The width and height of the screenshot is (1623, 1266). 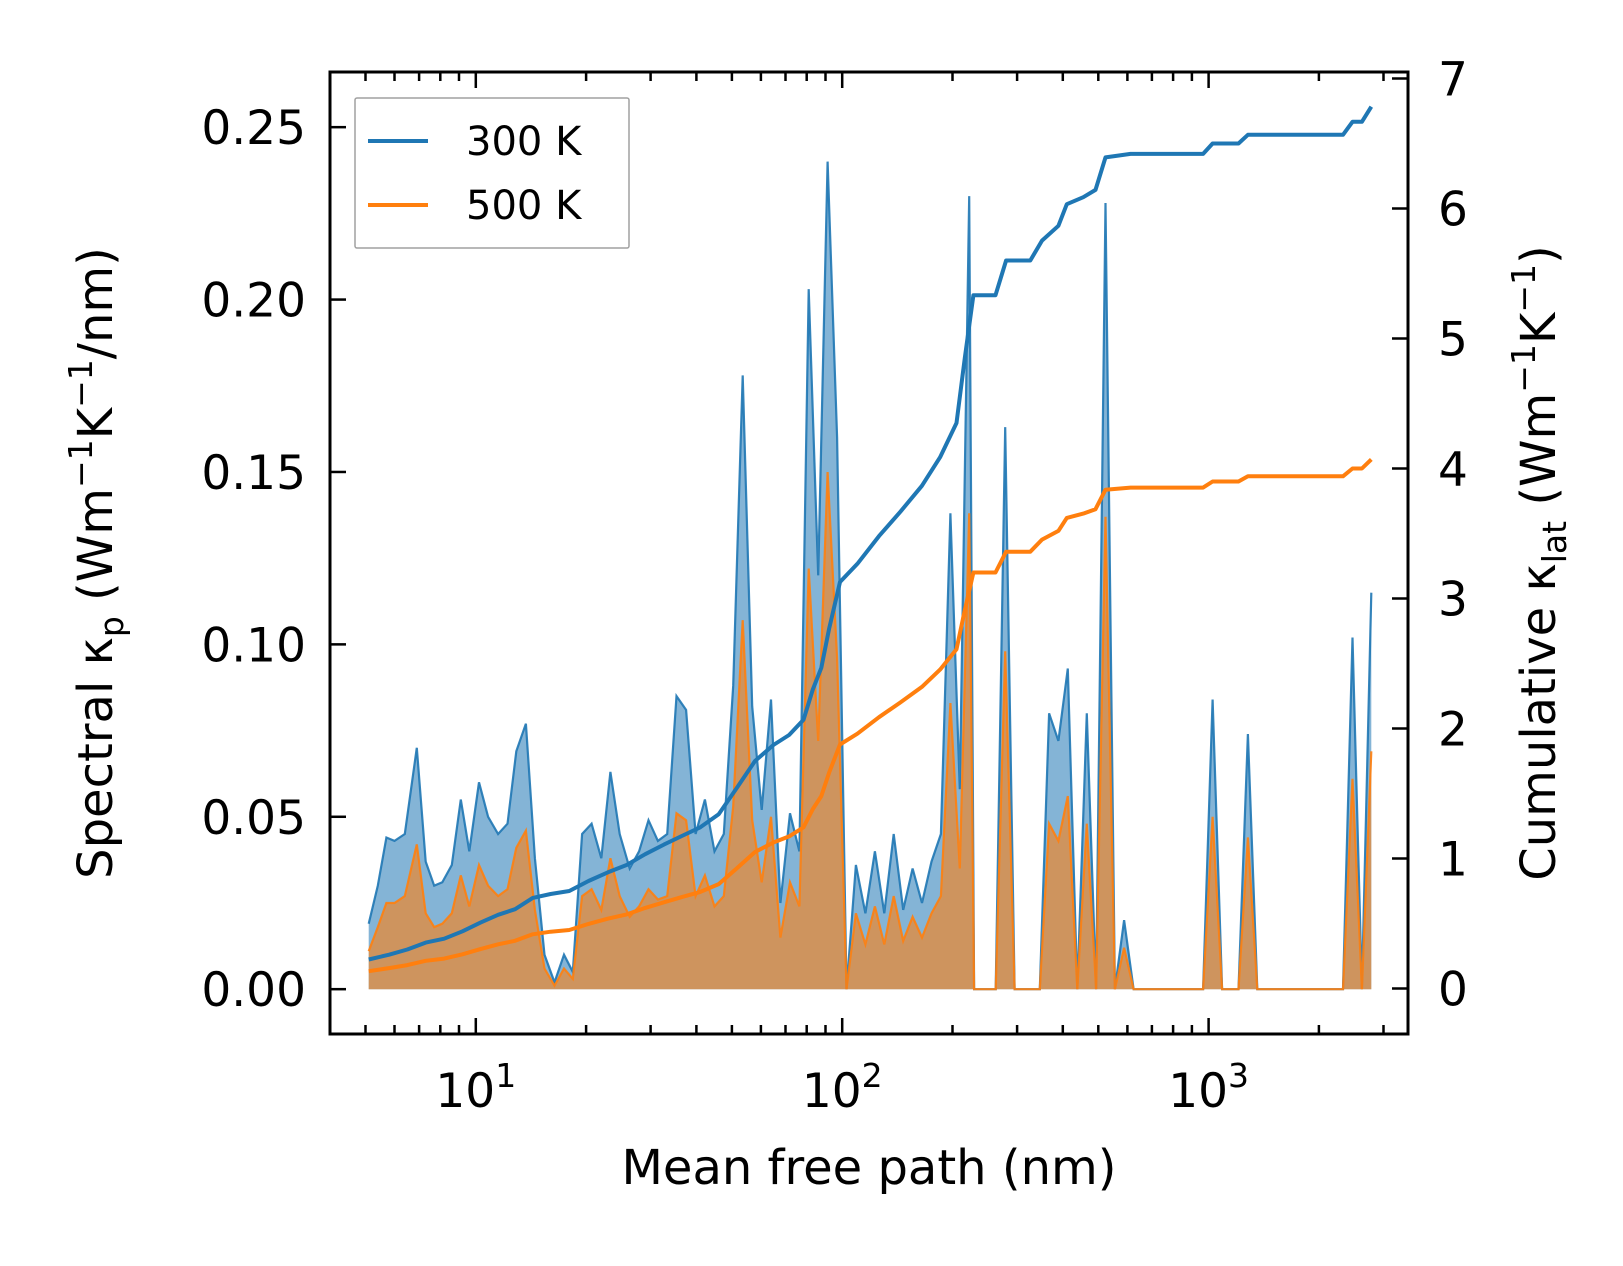 I want to click on x-axis-title: Mean free path (nm), so click(x=869, y=1168).